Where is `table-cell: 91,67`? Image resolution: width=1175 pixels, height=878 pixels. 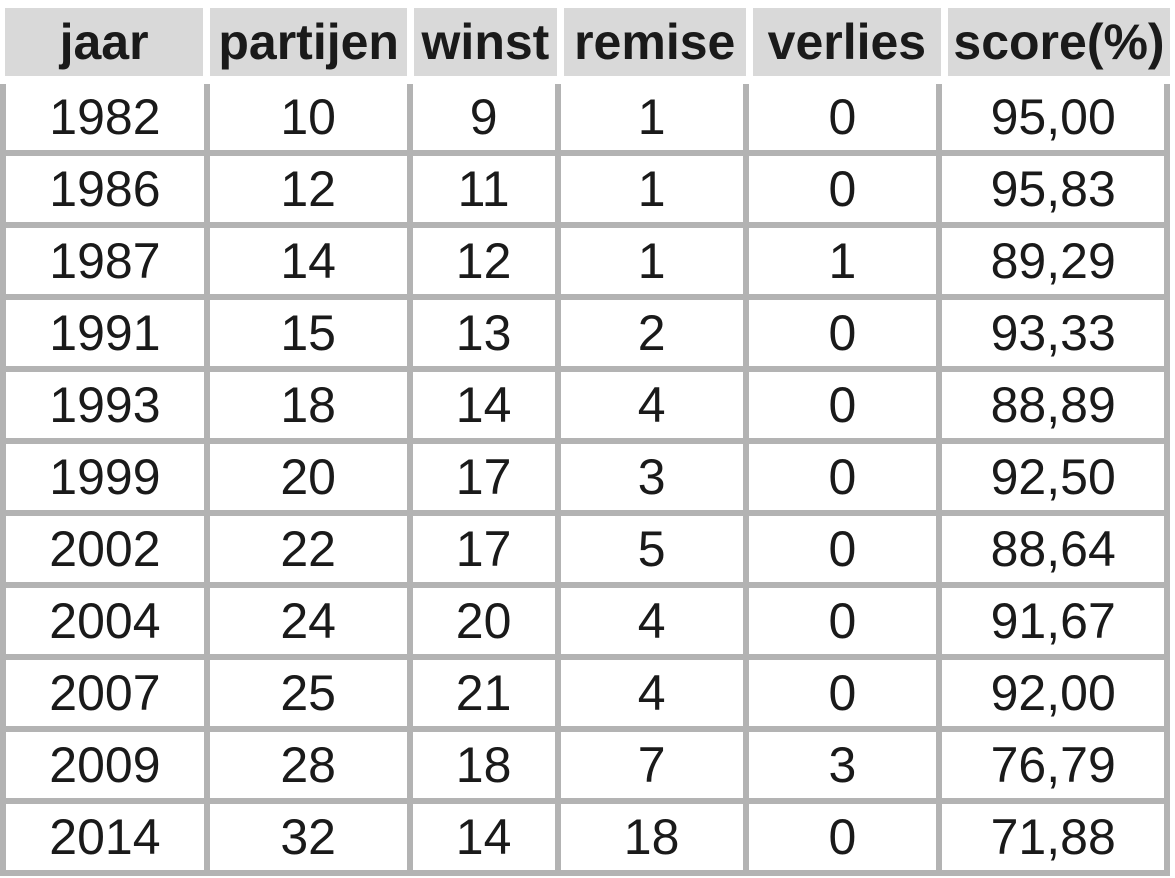
table-cell: 91,67 is located at coordinates (1053, 621).